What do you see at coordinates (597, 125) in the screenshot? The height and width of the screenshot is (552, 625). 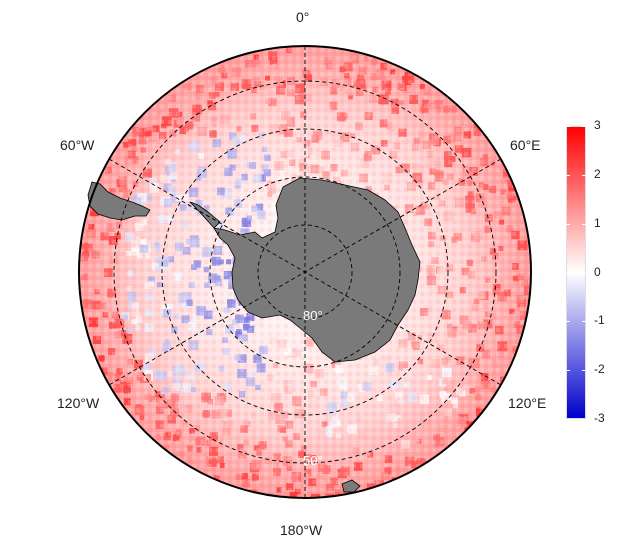 I see `colorbar-tick-label: 3` at bounding box center [597, 125].